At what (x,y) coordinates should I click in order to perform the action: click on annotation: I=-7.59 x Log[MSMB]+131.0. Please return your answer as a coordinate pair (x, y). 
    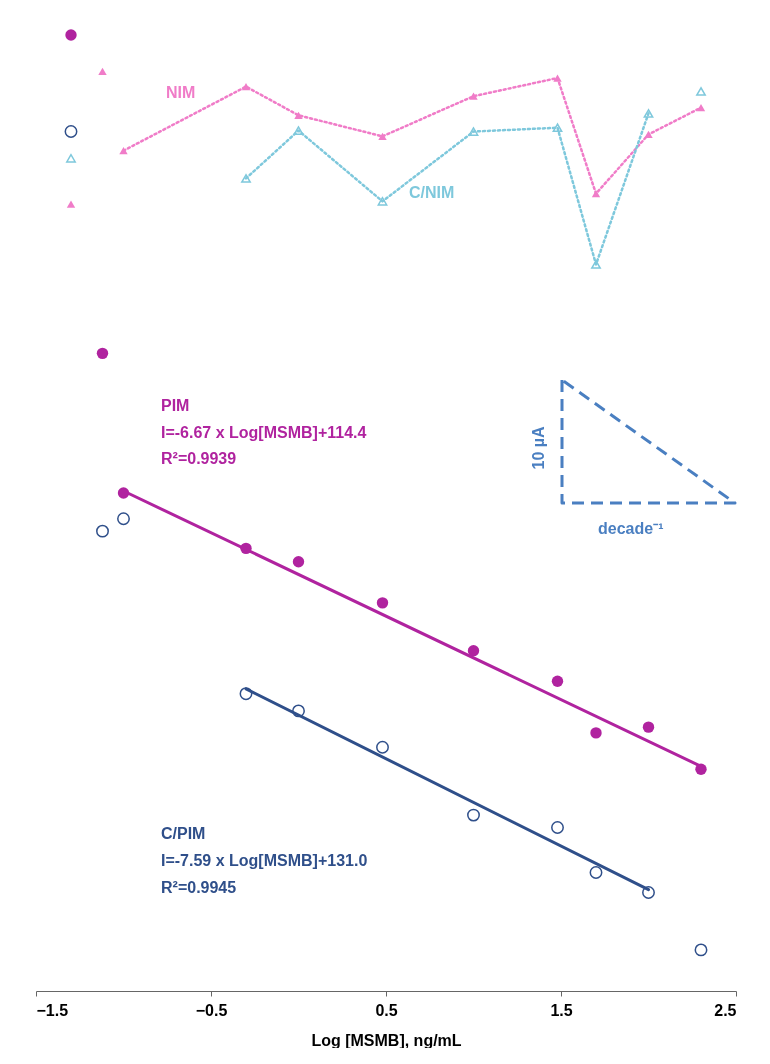
    Looking at the image, I should click on (264, 860).